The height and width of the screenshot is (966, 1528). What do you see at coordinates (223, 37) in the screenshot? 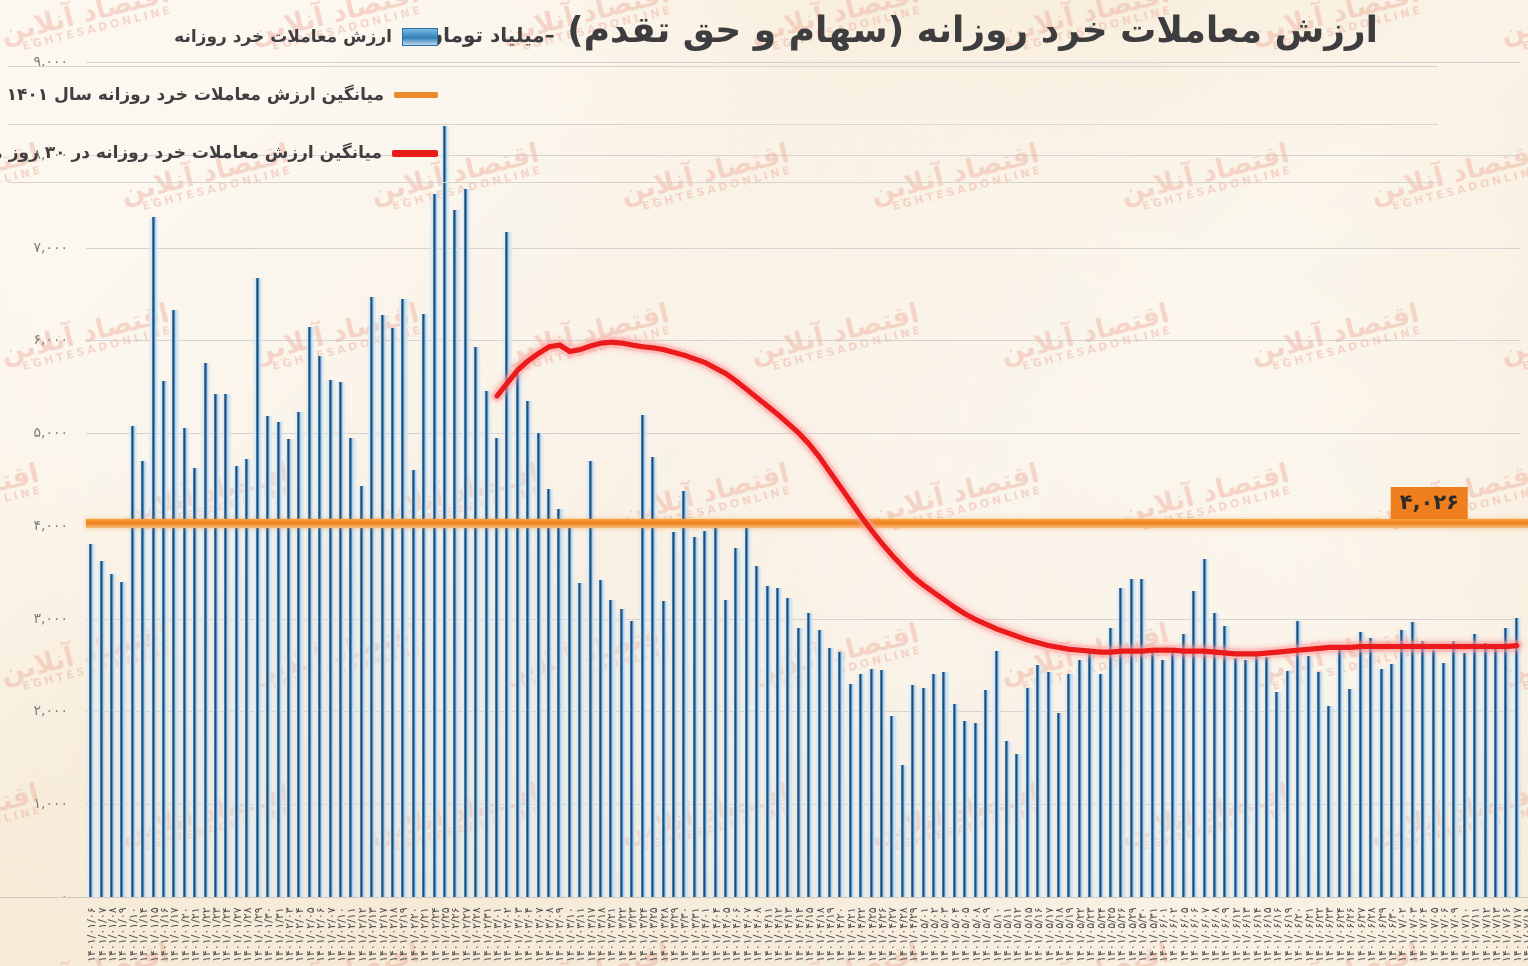
I see `legend-item: ارزش معاملات خرد روزانه` at bounding box center [223, 37].